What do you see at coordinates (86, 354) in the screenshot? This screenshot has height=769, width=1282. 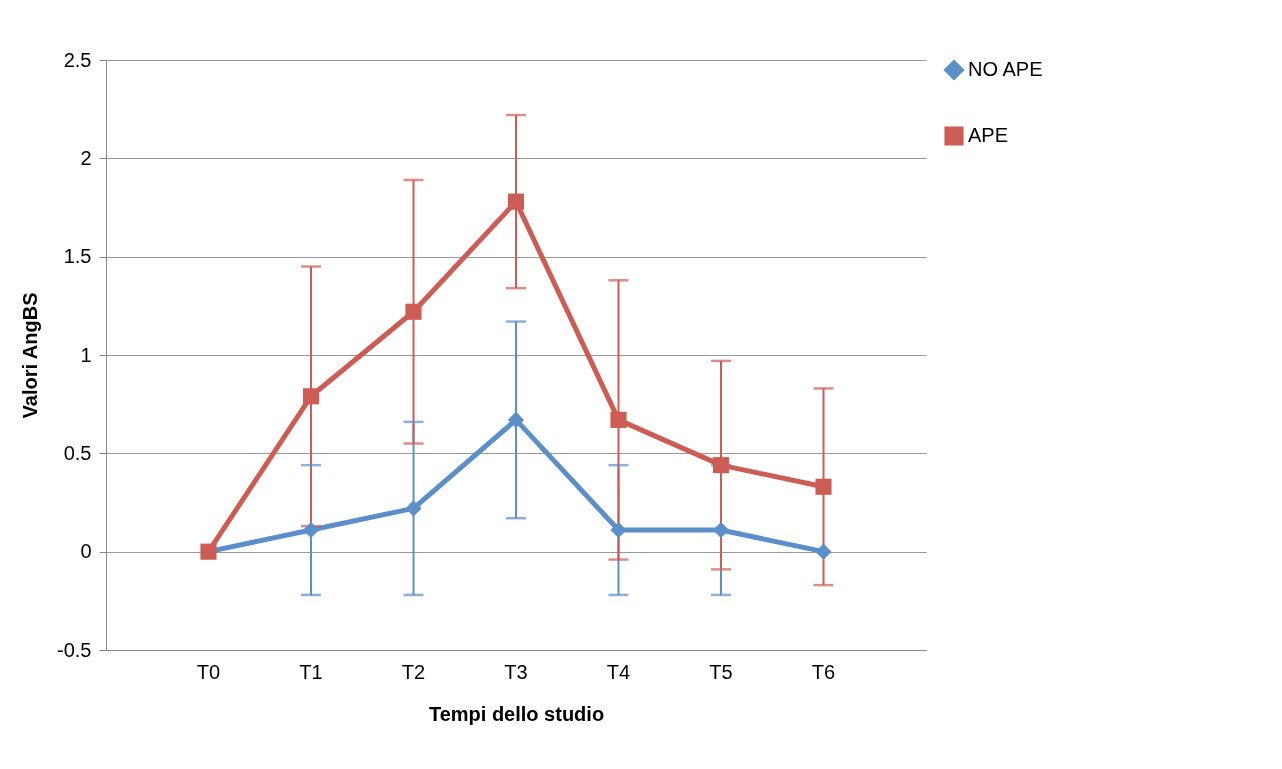 I see `y-tick-label: 1` at bounding box center [86, 354].